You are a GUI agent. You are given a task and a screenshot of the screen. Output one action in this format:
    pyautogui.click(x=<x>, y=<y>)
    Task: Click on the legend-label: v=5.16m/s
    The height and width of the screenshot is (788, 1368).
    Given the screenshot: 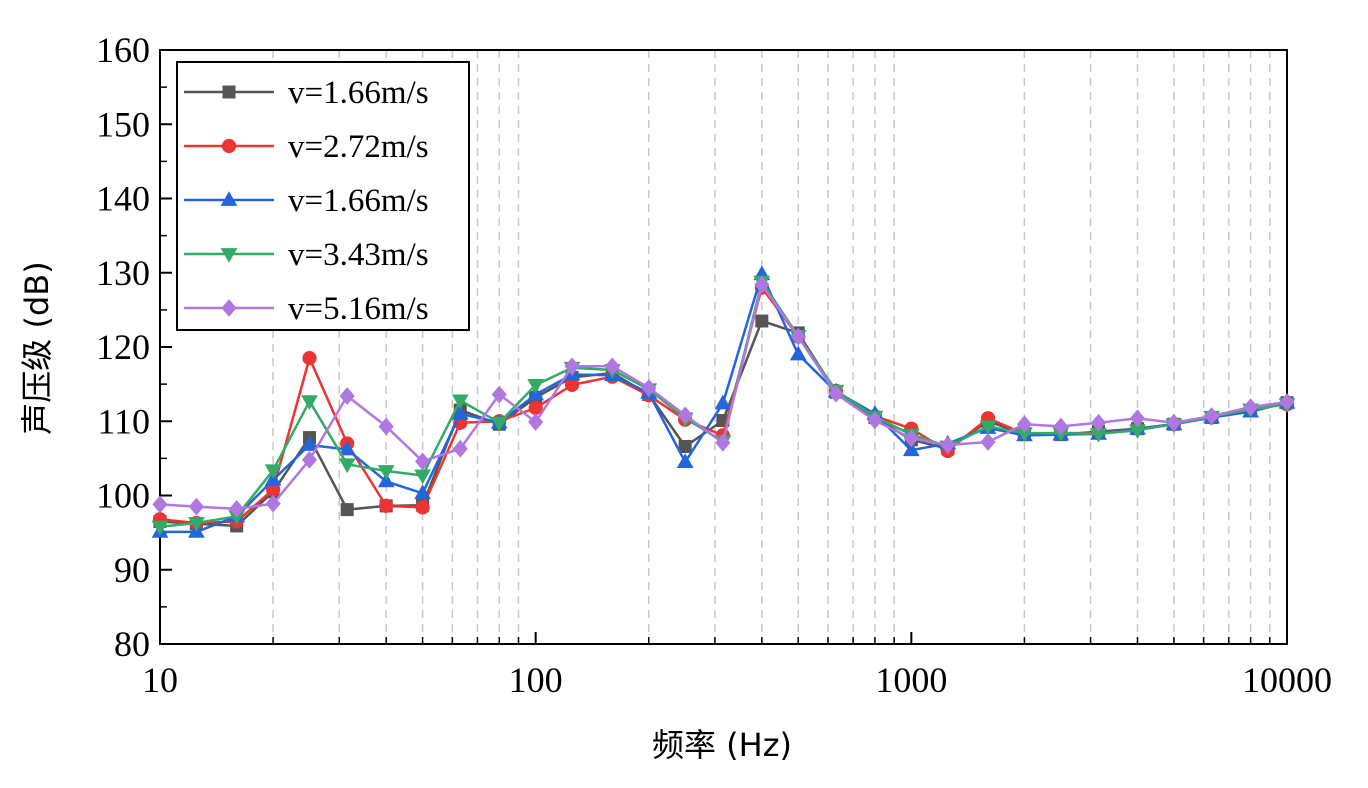 What is the action you would take?
    pyautogui.click(x=358, y=309)
    